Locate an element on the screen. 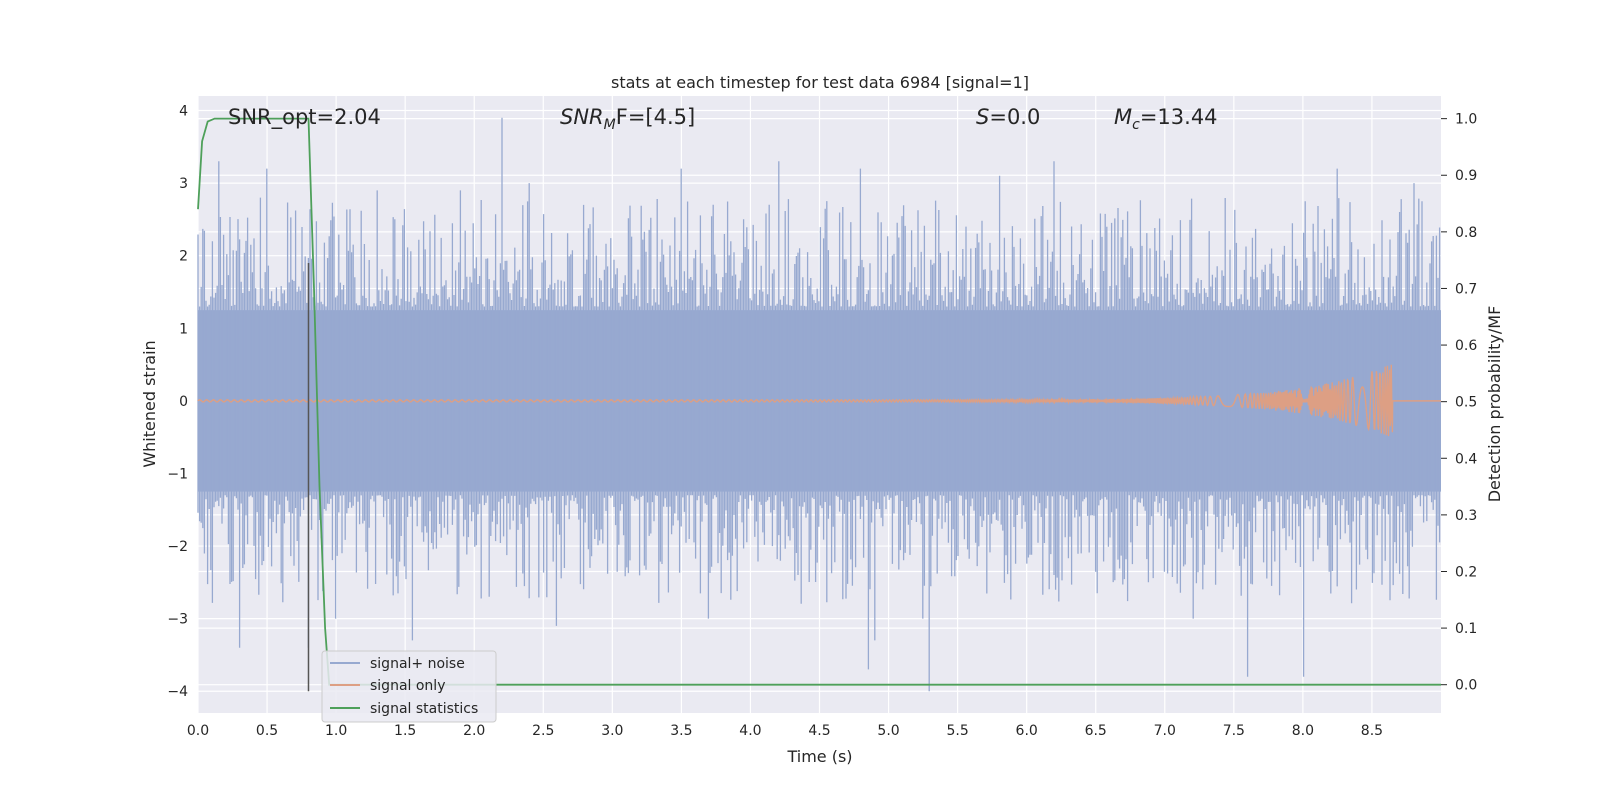 This screenshot has height=800, width=1600. y2-tick-label: 1.0 is located at coordinates (1466, 120).